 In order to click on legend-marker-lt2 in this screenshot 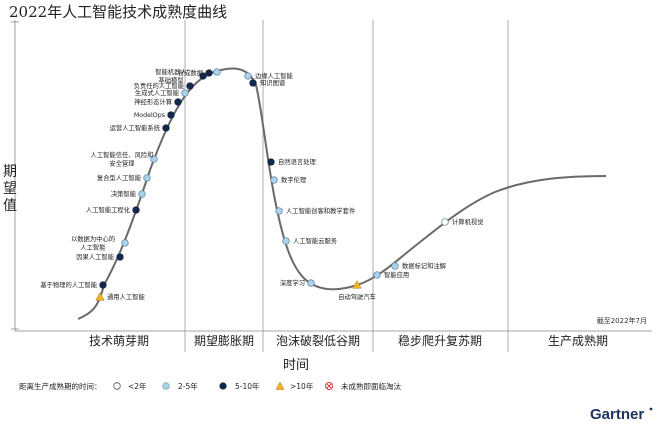, I will do `click(117, 386)`.